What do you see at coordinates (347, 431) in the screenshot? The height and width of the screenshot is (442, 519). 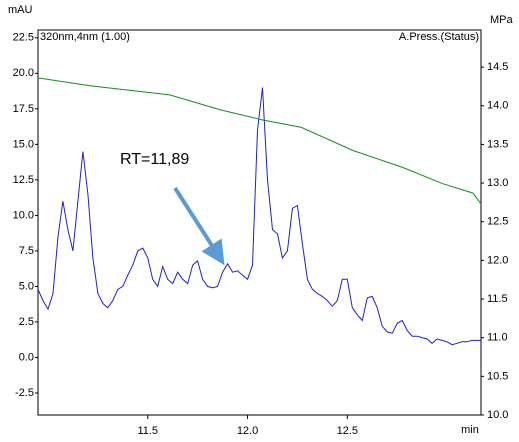 I see `x-tick-label: 12.5` at bounding box center [347, 431].